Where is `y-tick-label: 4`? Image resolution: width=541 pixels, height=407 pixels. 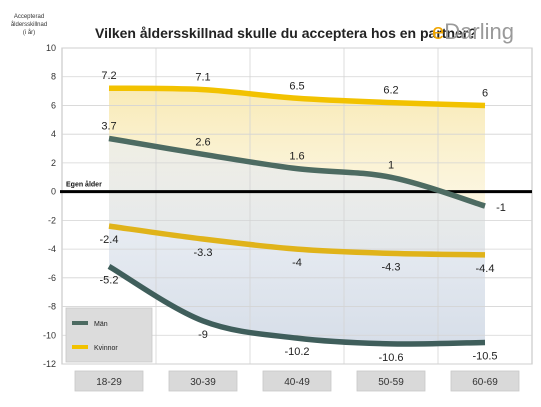 y-tick-label: 4 is located at coordinates (53, 134).